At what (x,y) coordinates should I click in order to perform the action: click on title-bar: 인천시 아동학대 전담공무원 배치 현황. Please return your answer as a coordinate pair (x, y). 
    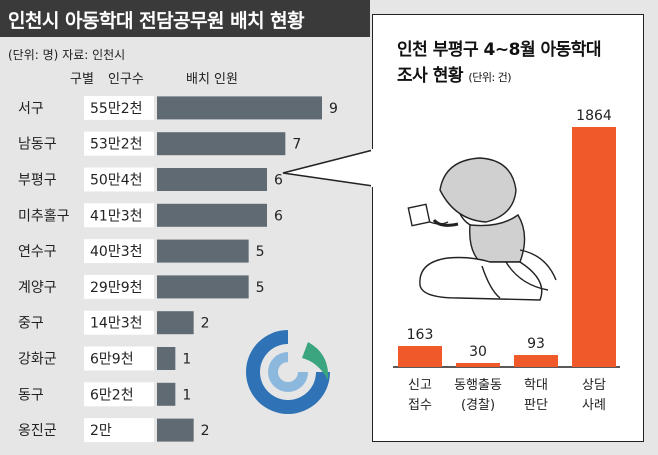
    Looking at the image, I should click on (185, 18).